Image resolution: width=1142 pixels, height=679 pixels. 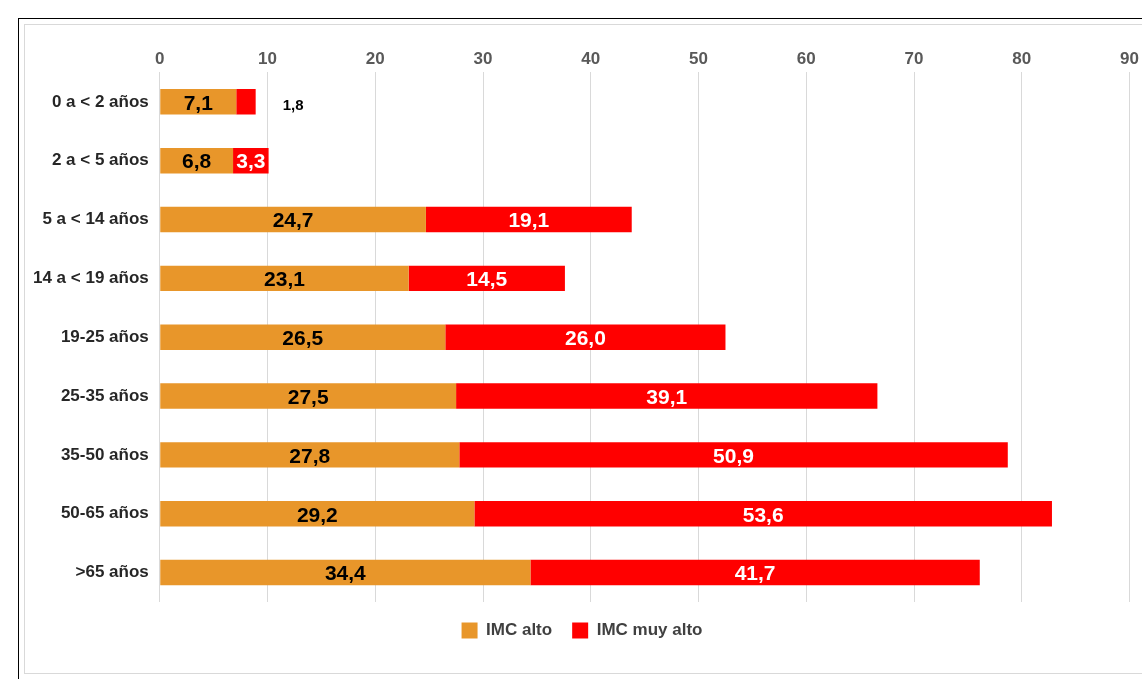 I want to click on data-label: 34,4, so click(x=345, y=573).